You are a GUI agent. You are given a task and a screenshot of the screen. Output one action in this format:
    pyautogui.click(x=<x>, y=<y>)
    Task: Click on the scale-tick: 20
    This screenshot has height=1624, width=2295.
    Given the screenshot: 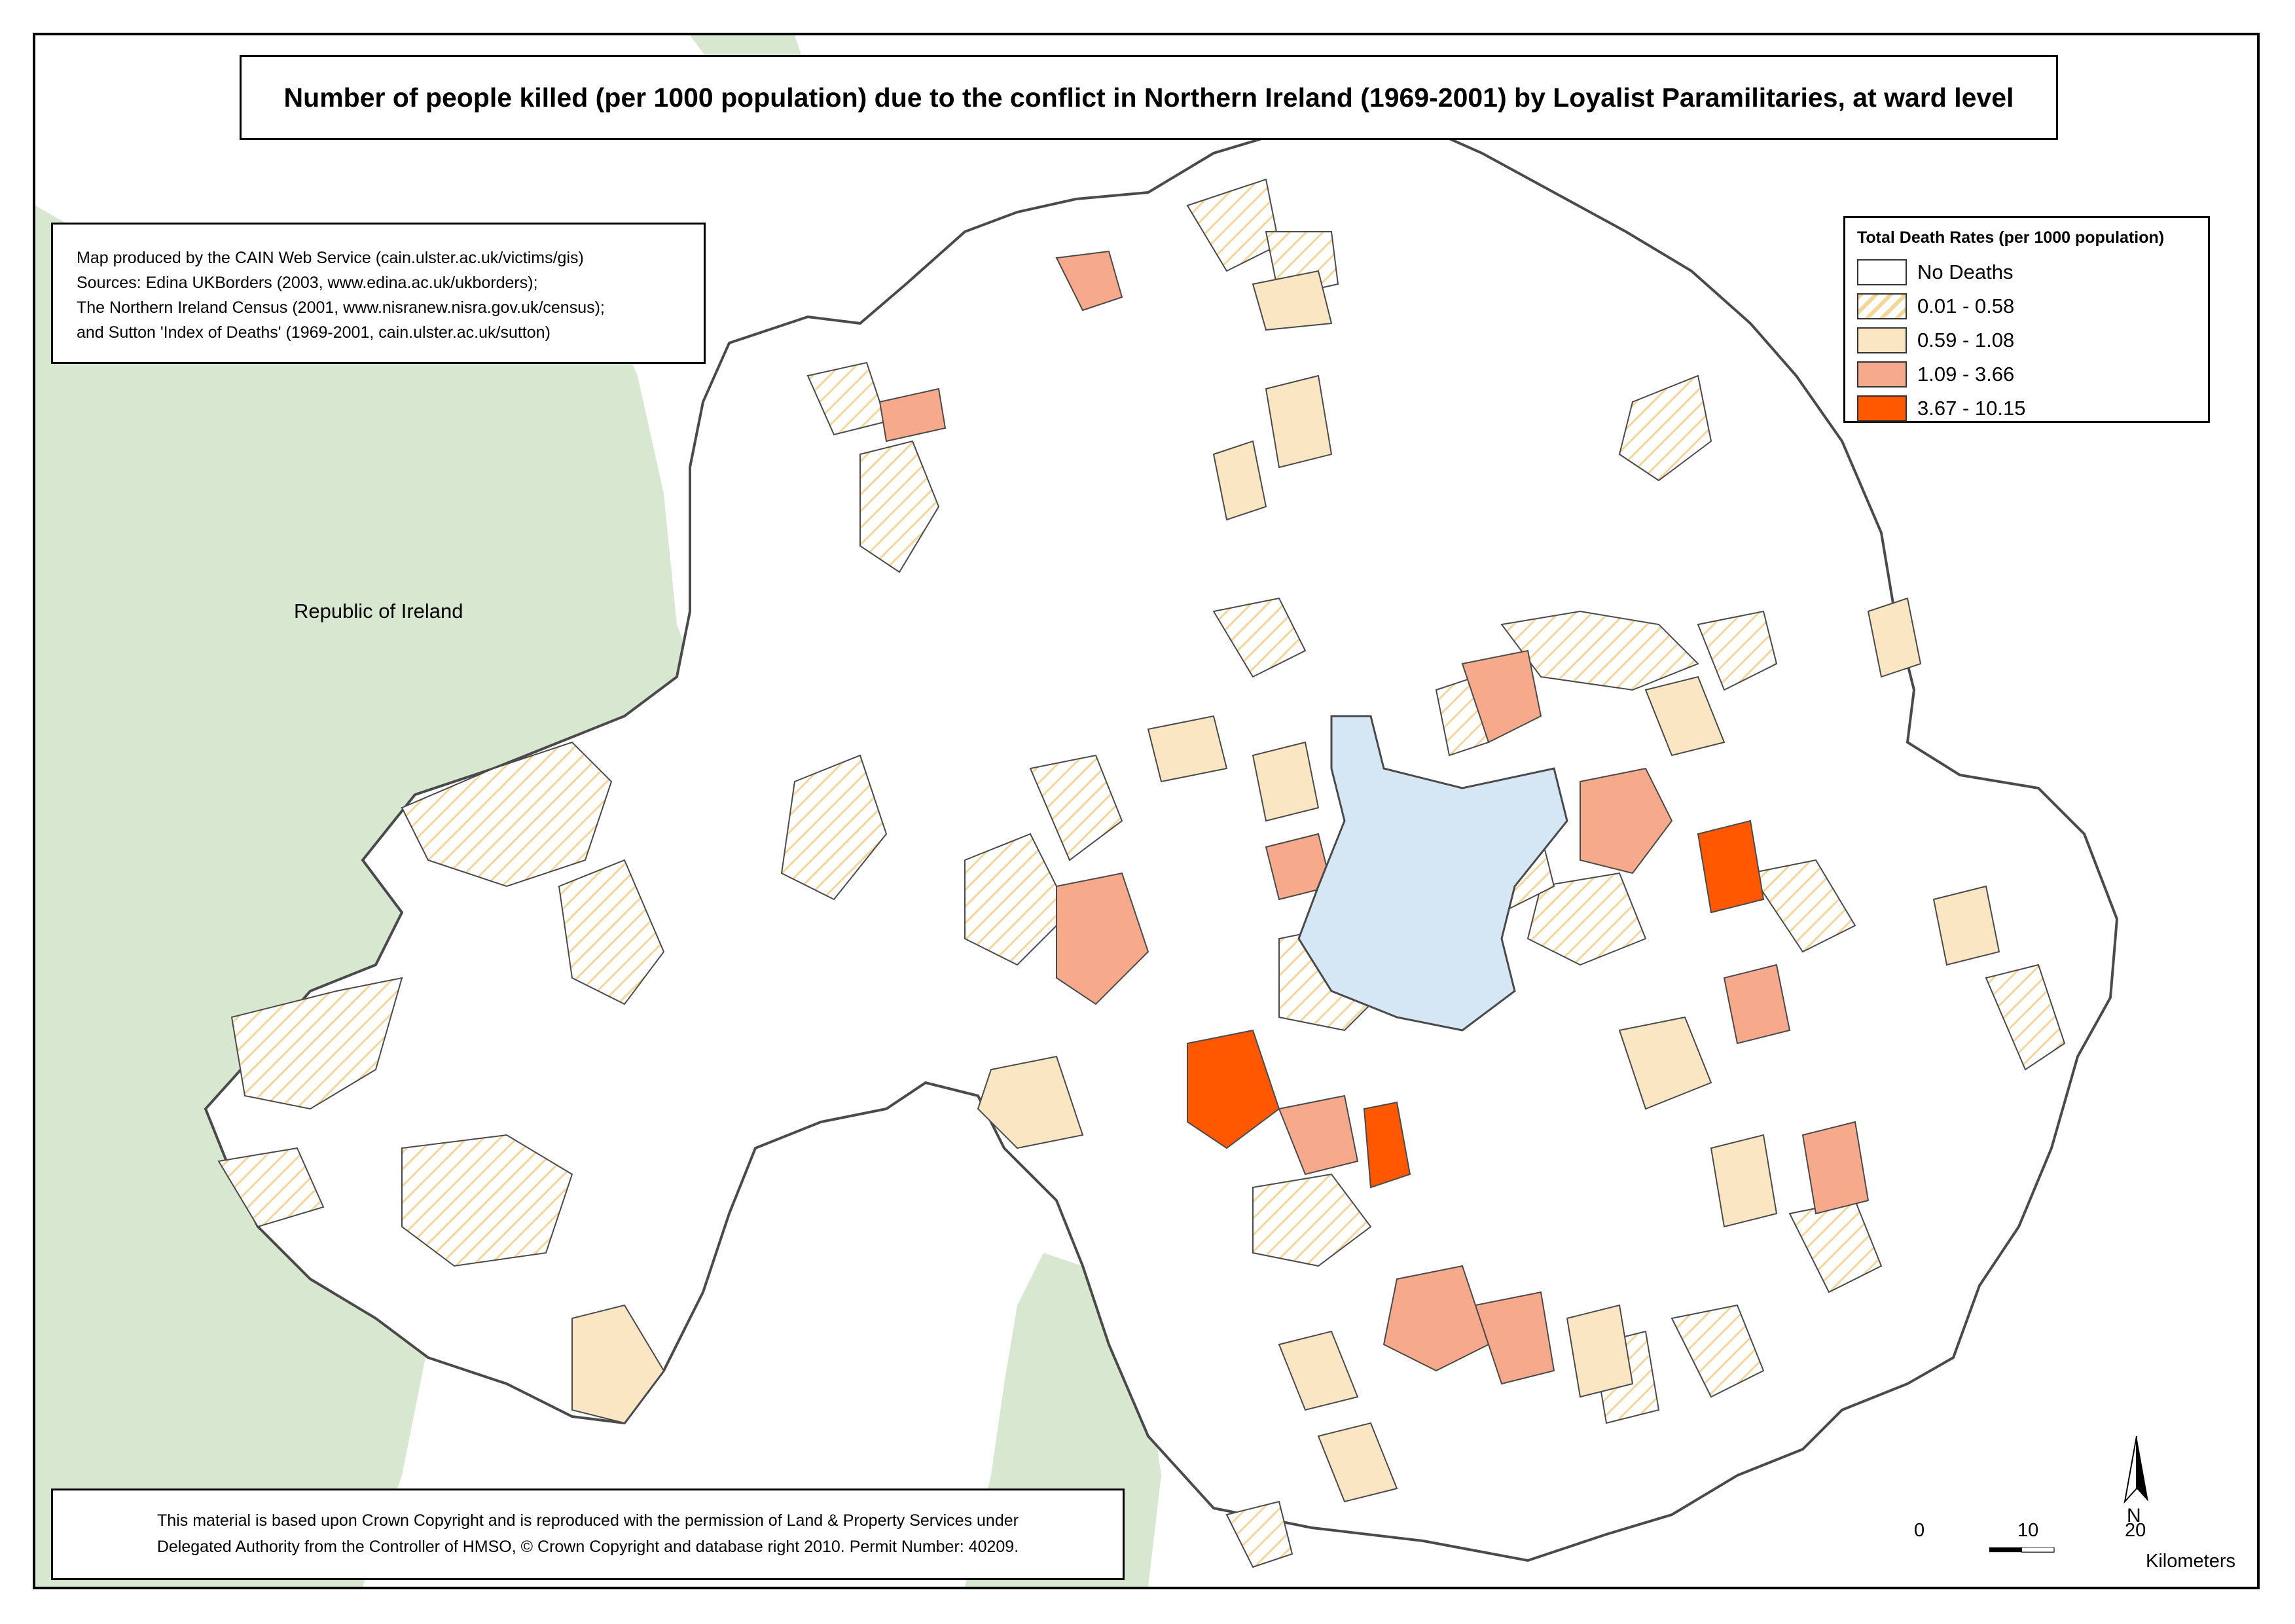 What is the action you would take?
    pyautogui.click(x=2135, y=1531)
    